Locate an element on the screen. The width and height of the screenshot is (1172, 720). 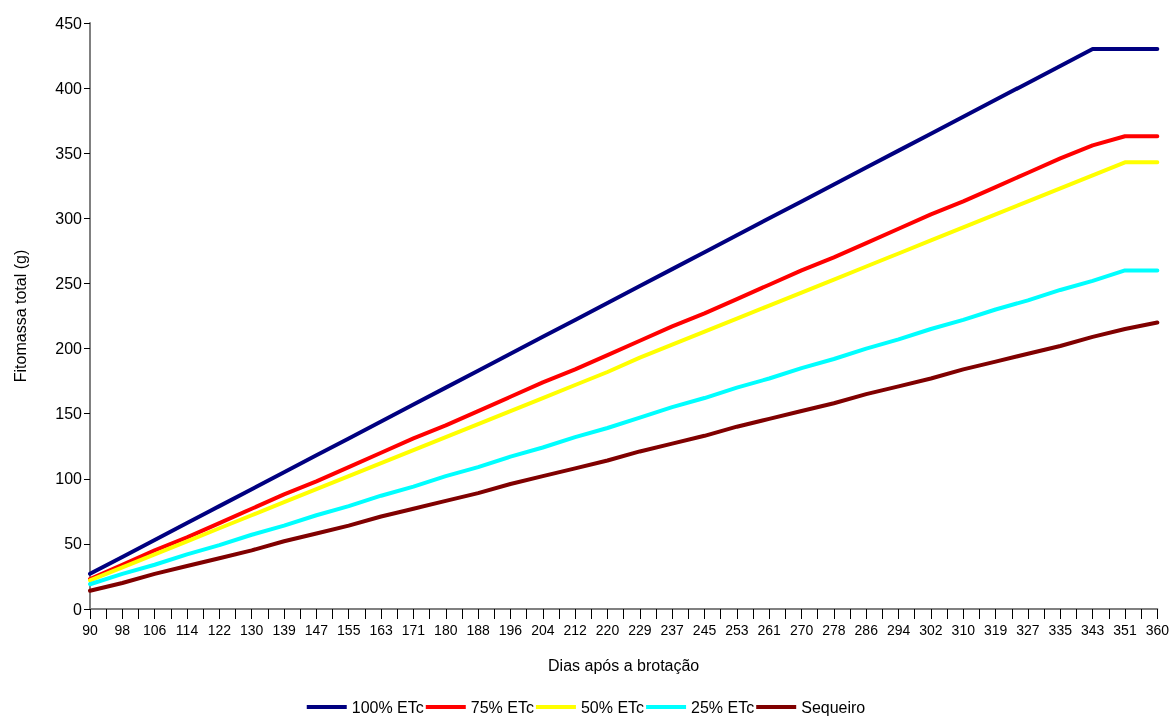
x-tick-label: 90 is located at coordinates (90, 630).